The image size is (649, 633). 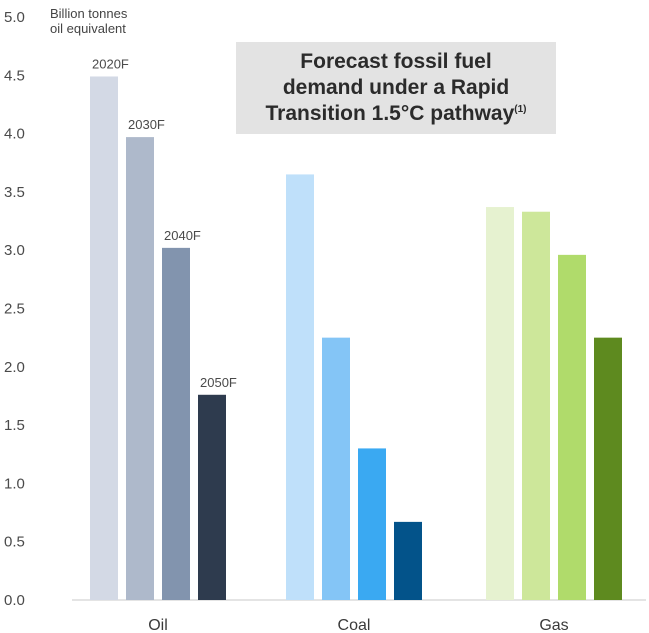 What do you see at coordinates (14, 542) in the screenshot?
I see `y-tick-label: 0.5` at bounding box center [14, 542].